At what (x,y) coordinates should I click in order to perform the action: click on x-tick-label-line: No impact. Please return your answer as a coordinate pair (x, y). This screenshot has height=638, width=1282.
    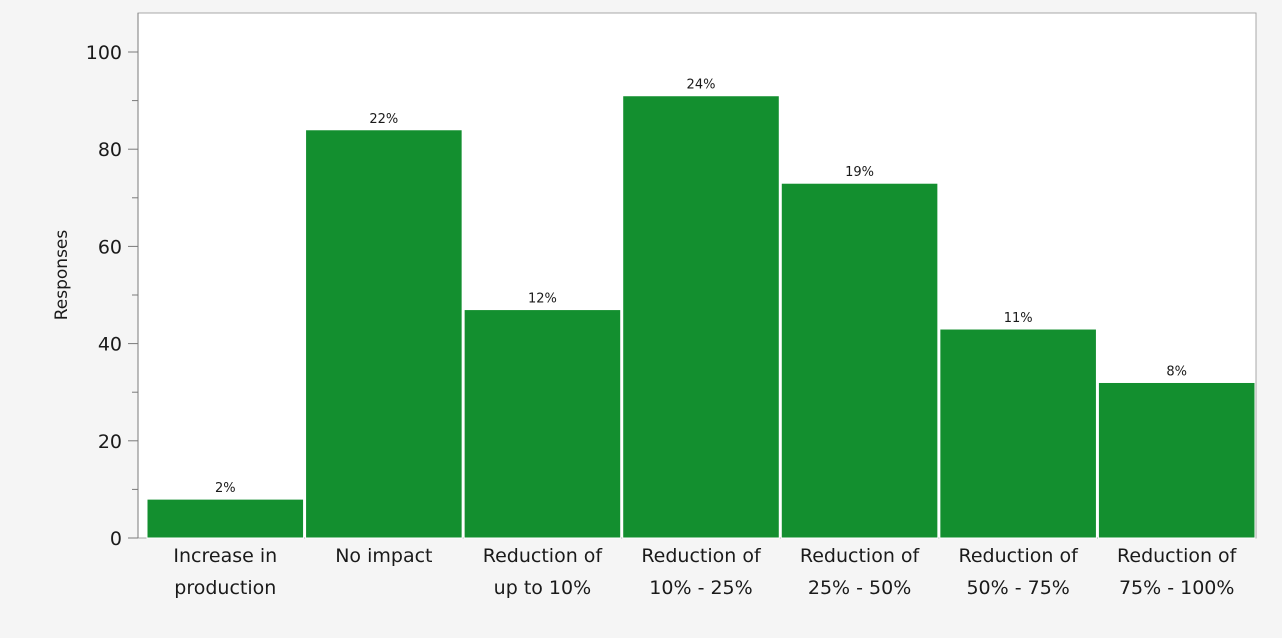
    Looking at the image, I should click on (383, 556).